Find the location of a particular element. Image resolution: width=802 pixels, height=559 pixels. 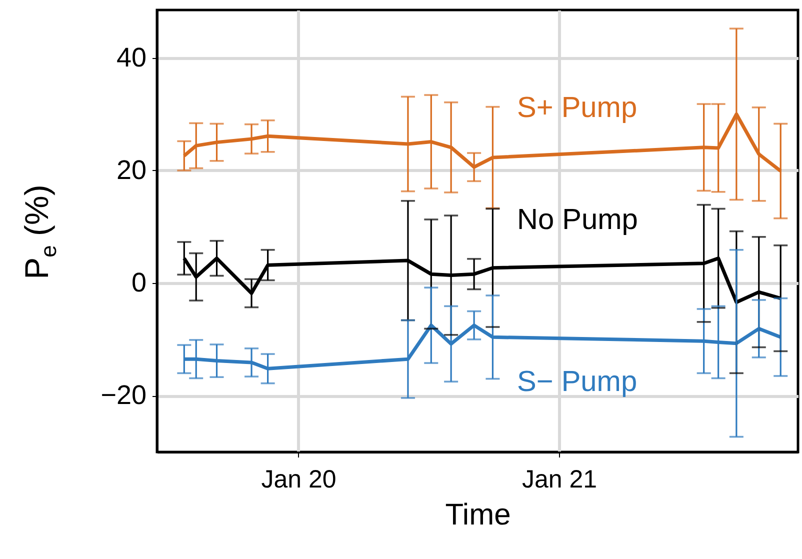

x-tick-label: Jan 21 is located at coordinates (560, 480).